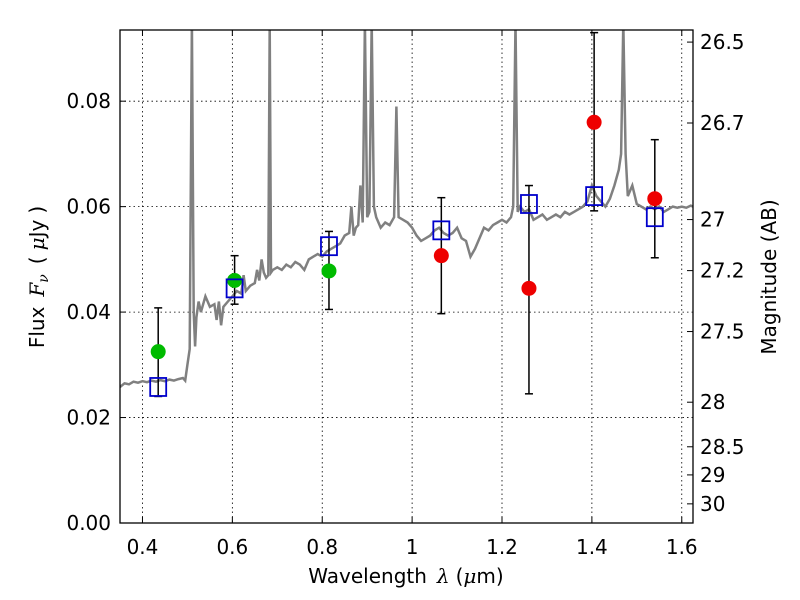 This screenshot has height=600, width=800. Describe the element at coordinates (37, 229) in the screenshot. I see `y-axis-title-unit-rest: Jy` at that location.